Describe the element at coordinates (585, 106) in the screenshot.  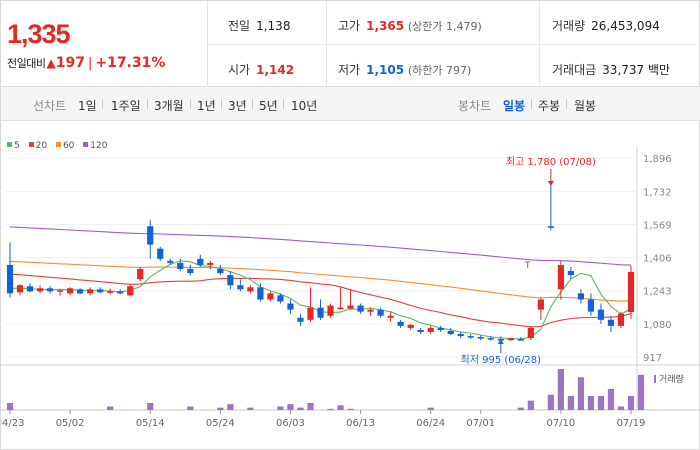
I see `candle-monthly-button: 월봉` at that location.